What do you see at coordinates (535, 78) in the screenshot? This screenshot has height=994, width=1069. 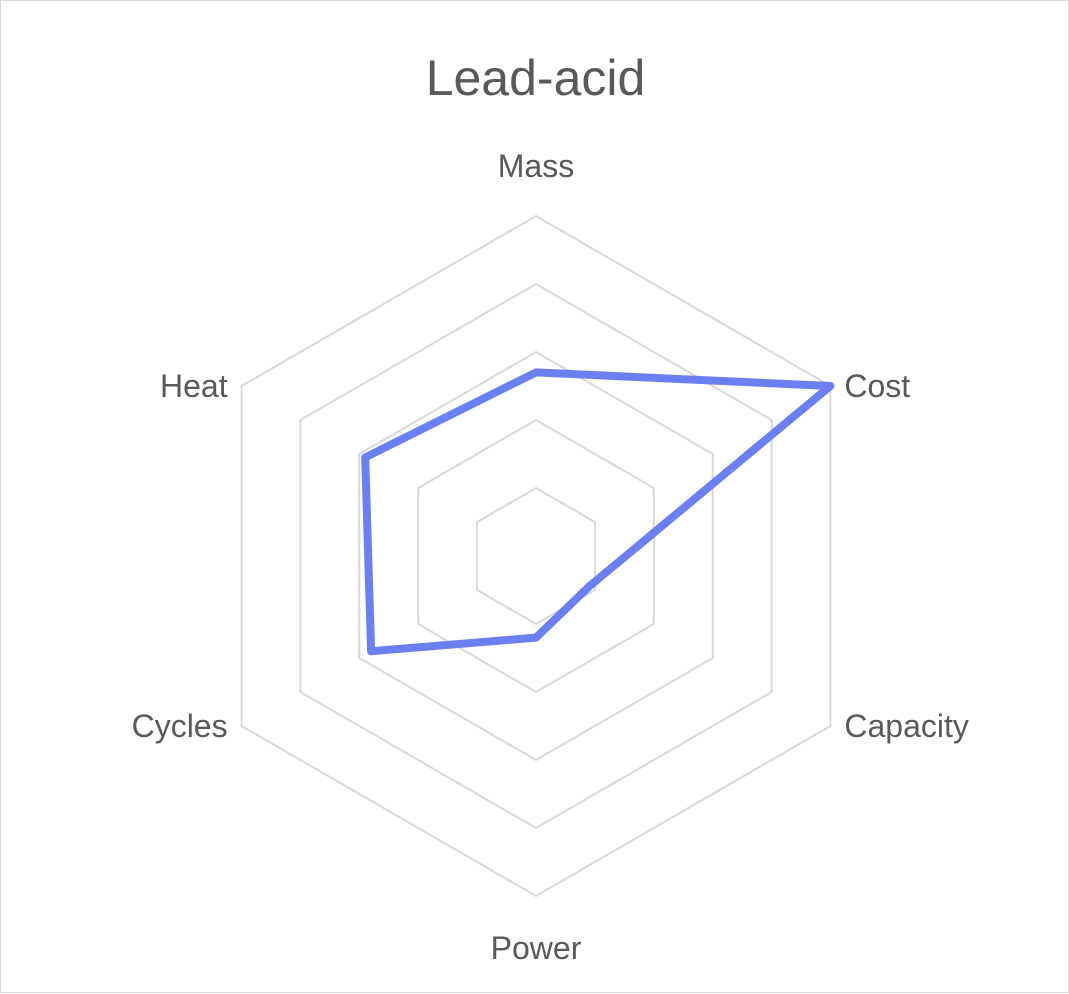 I see `chart-title: Lead-acid` at bounding box center [535, 78].